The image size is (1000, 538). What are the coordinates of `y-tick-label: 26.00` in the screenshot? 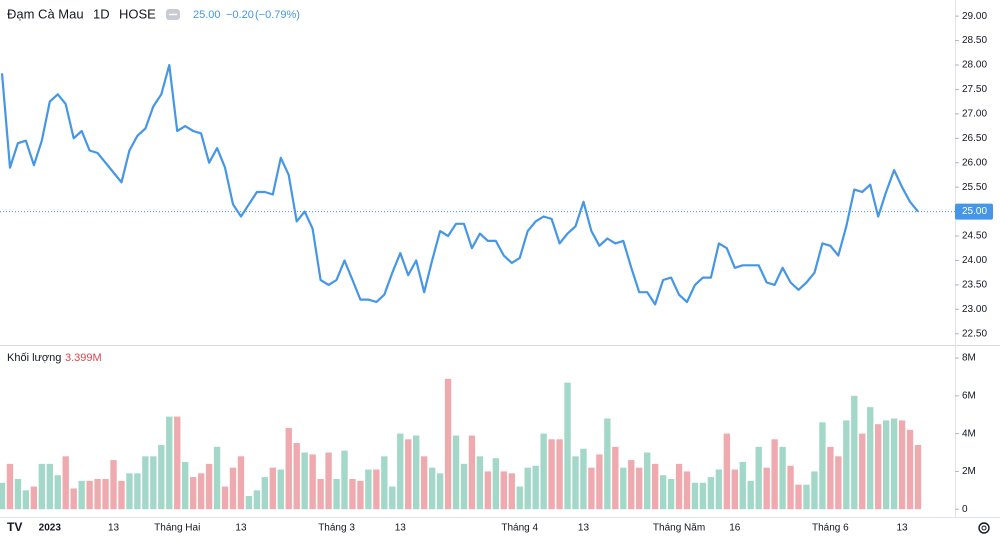 It's located at (974, 162).